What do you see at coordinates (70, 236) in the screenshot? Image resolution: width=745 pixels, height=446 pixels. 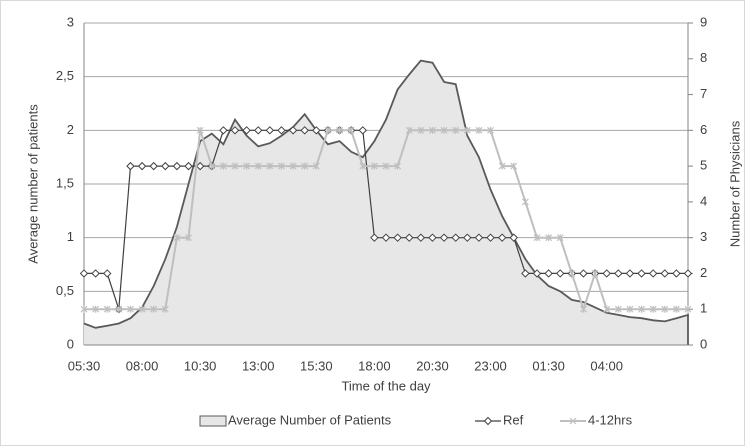 I see `y-tick-label: 1` at bounding box center [70, 236].